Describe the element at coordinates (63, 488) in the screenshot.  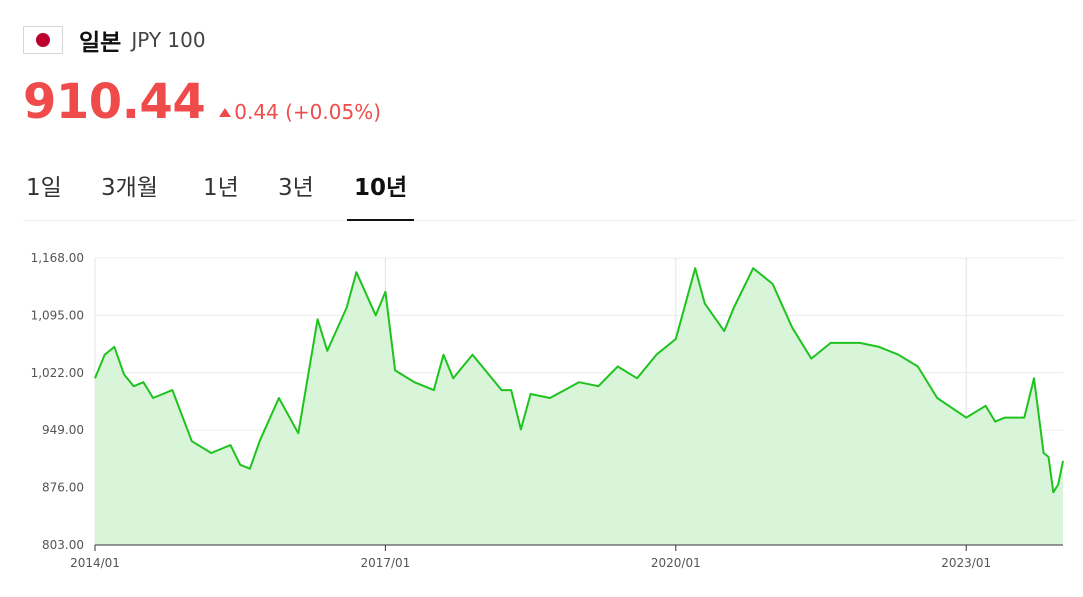
I see `y-tick-label: 876.00` at that location.